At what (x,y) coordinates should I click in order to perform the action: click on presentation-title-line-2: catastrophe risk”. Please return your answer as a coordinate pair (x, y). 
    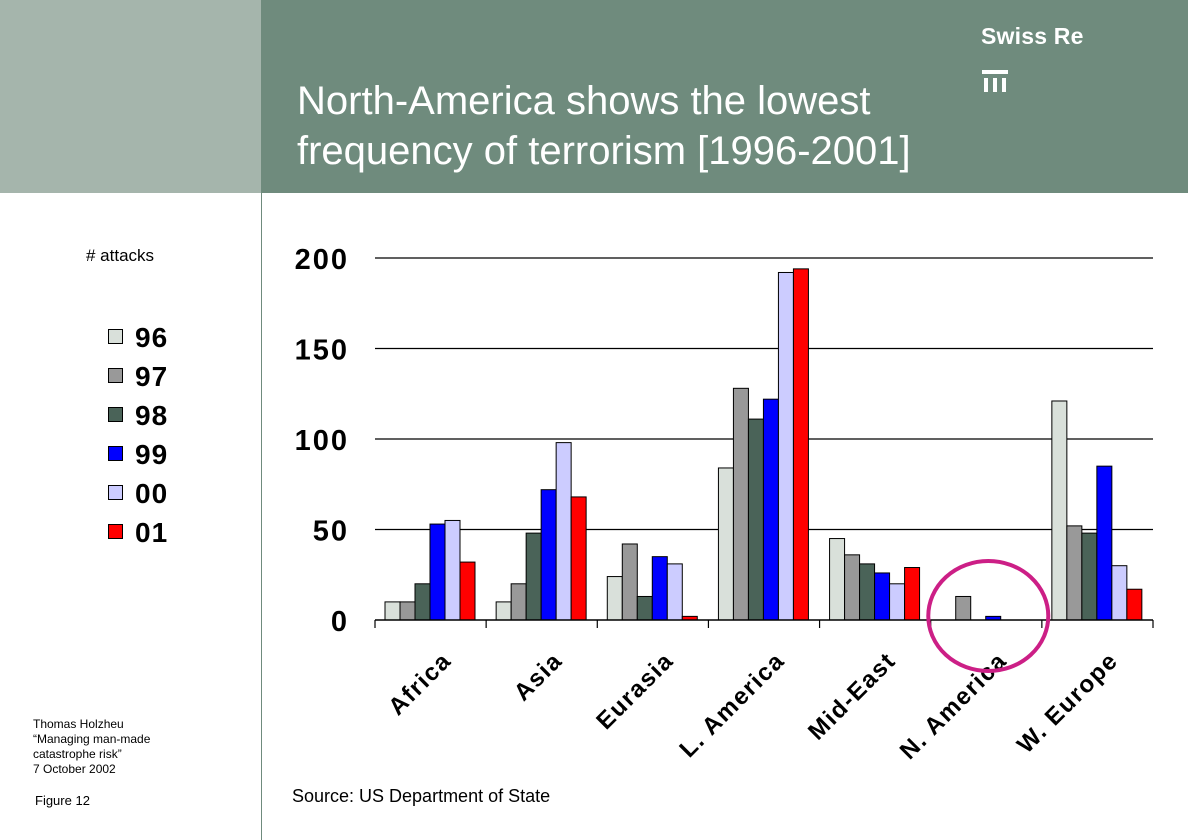
    Looking at the image, I should click on (77, 754).